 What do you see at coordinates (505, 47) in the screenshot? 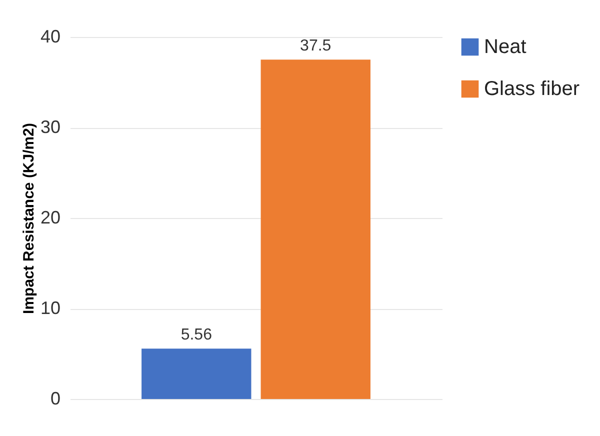
I see `legend-label: Neat` at bounding box center [505, 47].